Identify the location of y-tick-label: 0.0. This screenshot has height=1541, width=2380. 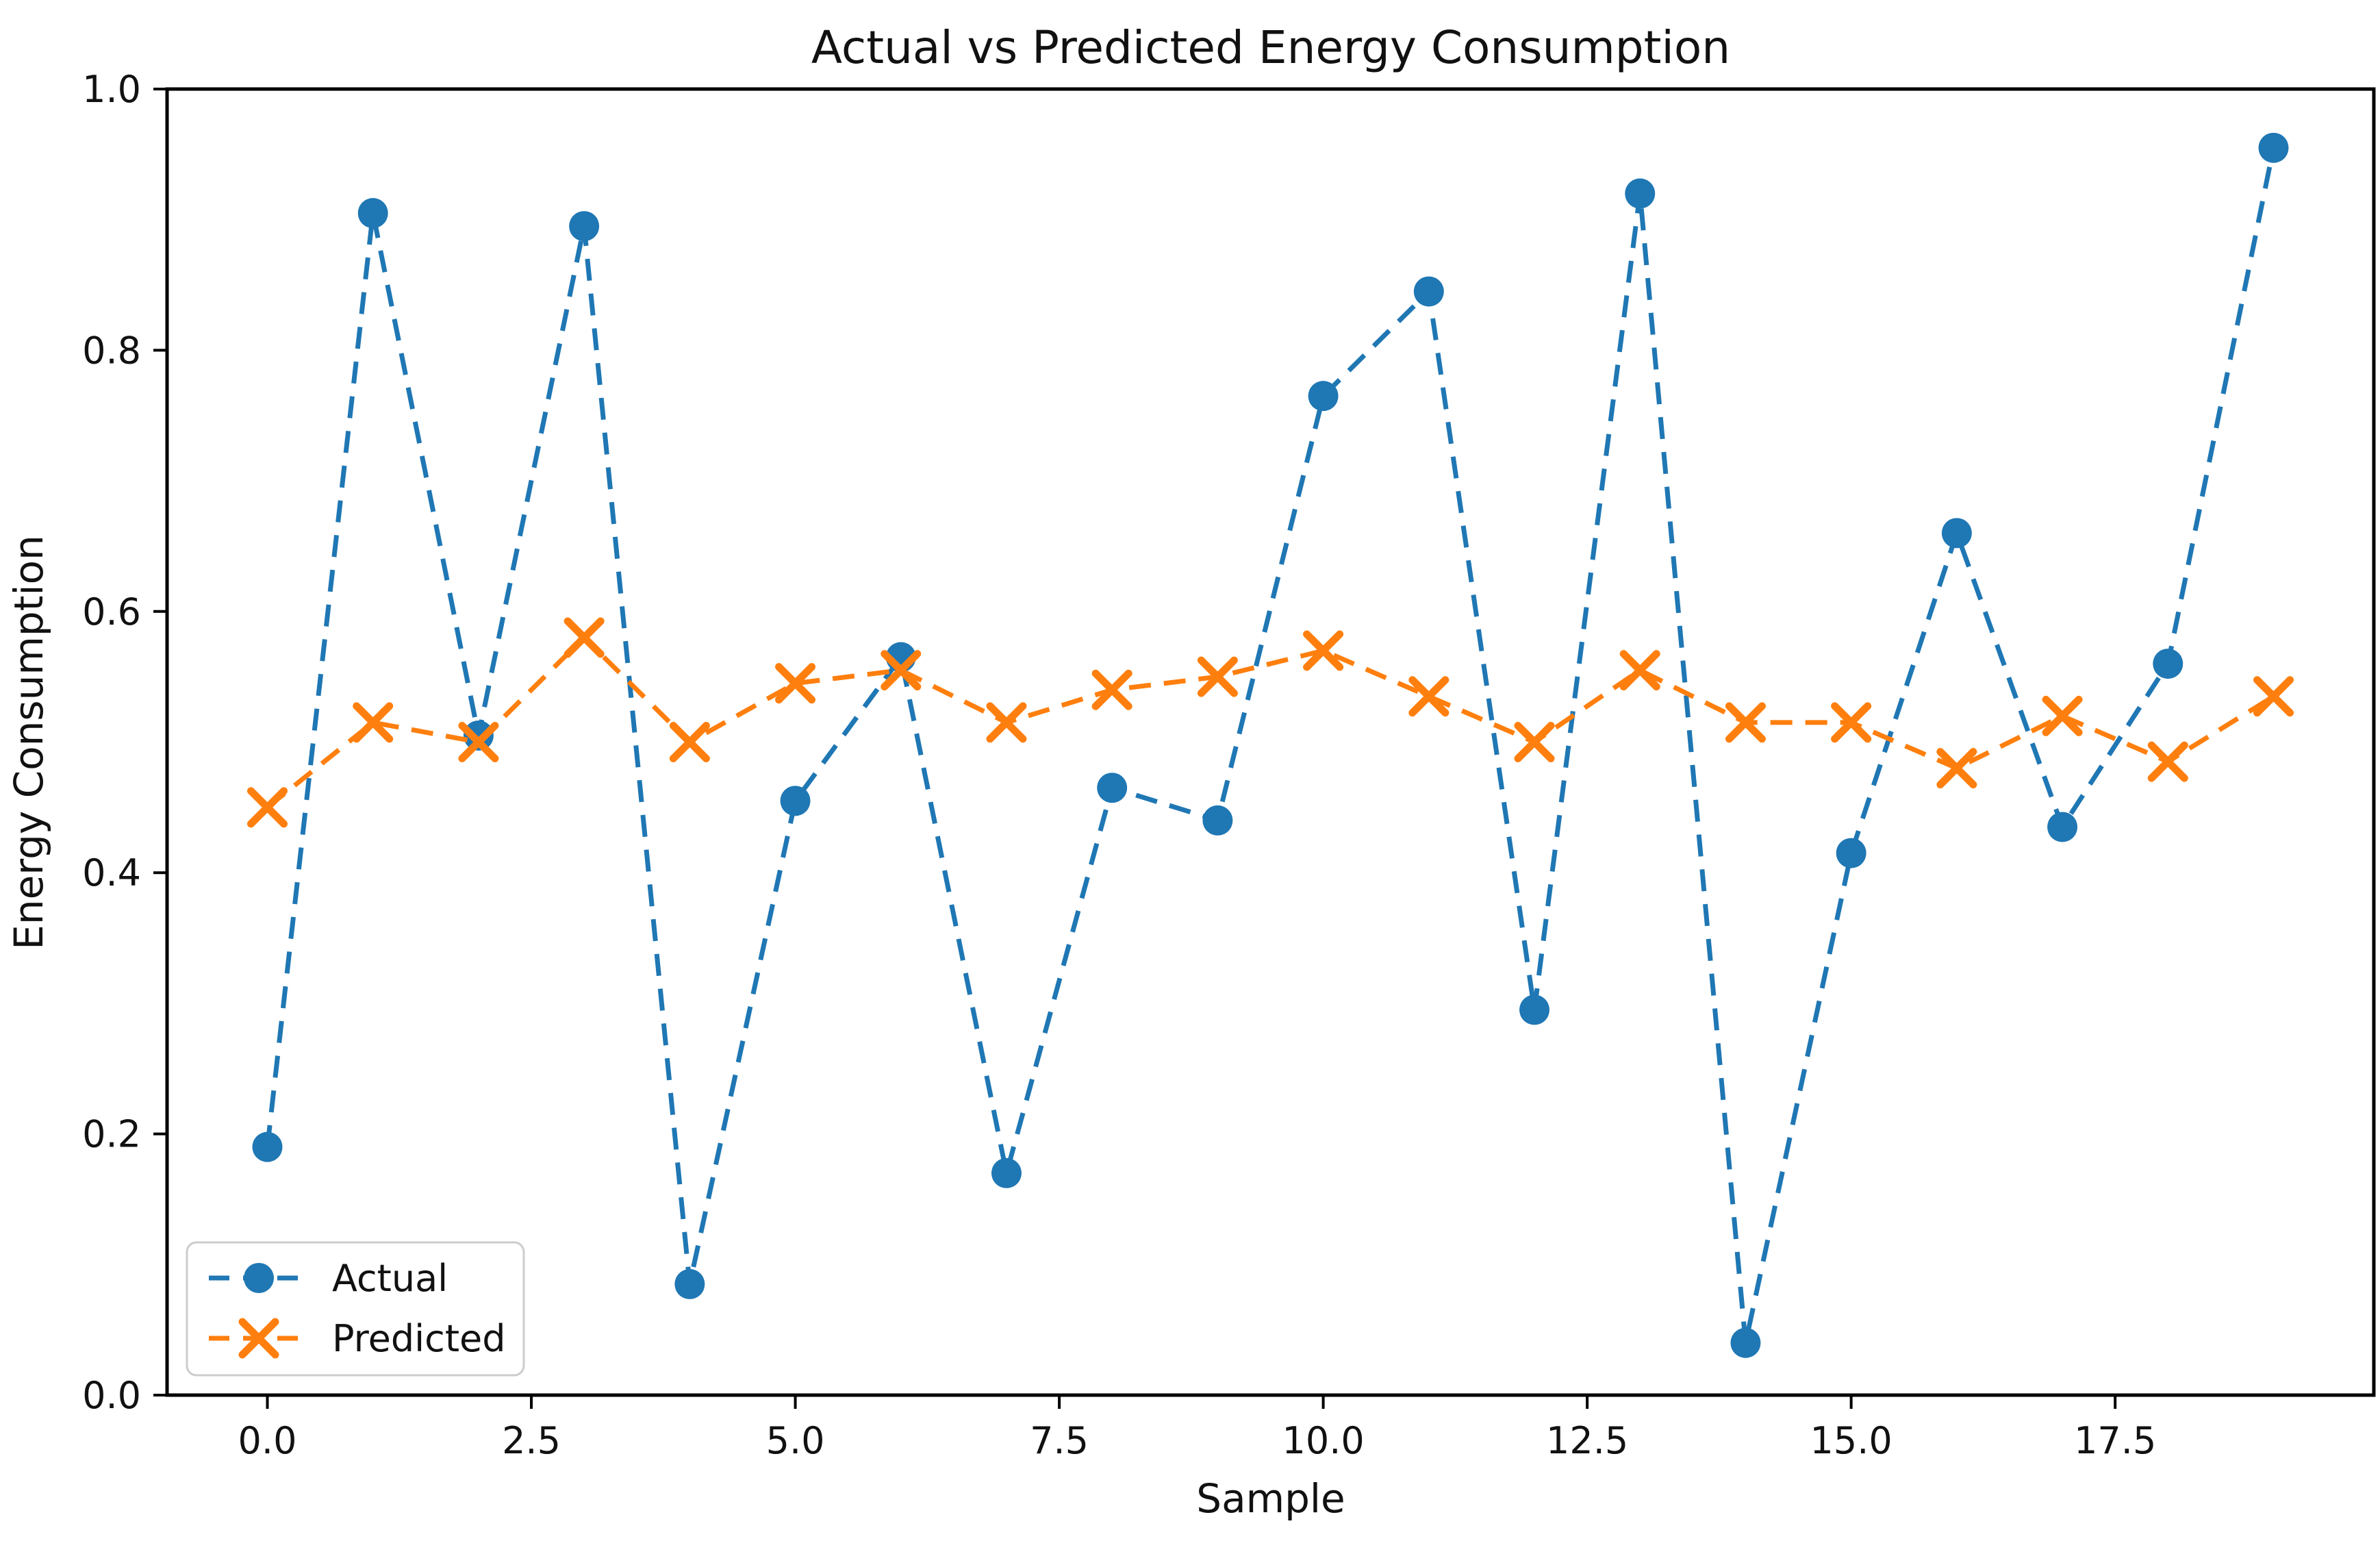
(111, 1395).